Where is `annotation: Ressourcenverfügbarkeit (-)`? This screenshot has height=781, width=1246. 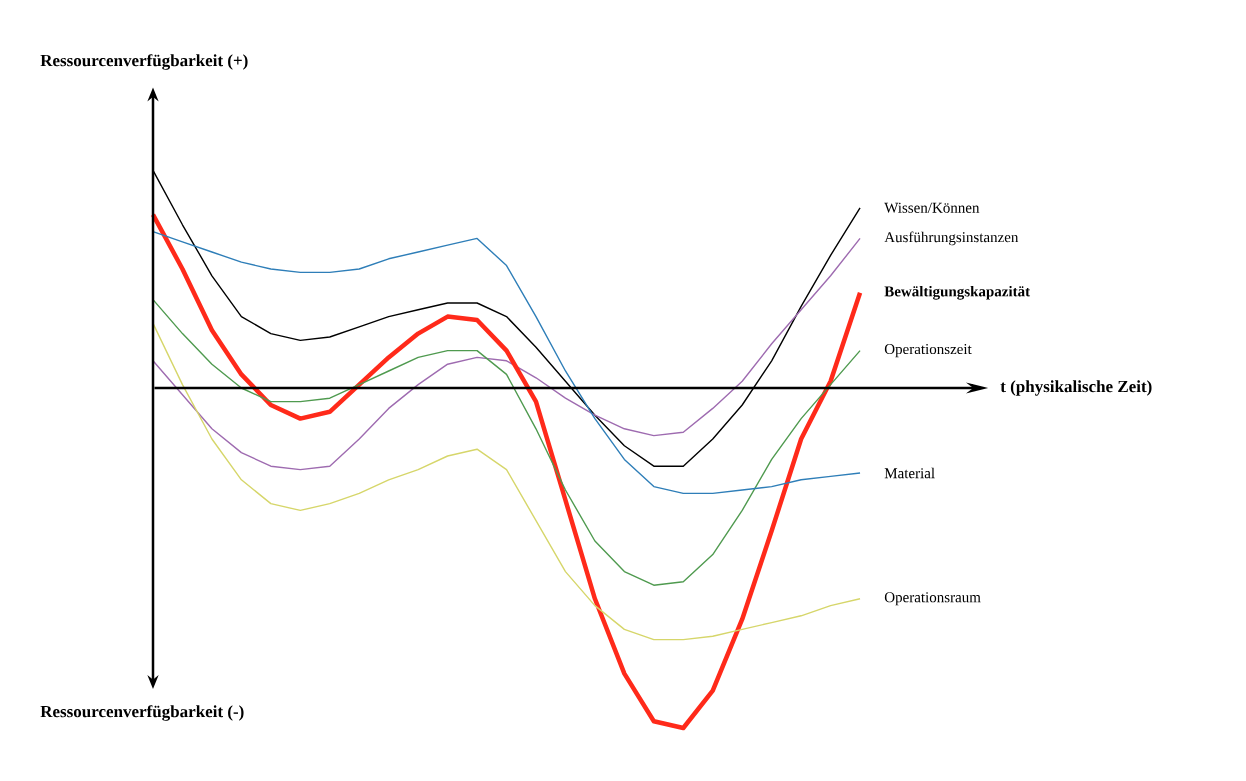
annotation: Ressourcenverfügbarkeit (-) is located at coordinates (142, 713).